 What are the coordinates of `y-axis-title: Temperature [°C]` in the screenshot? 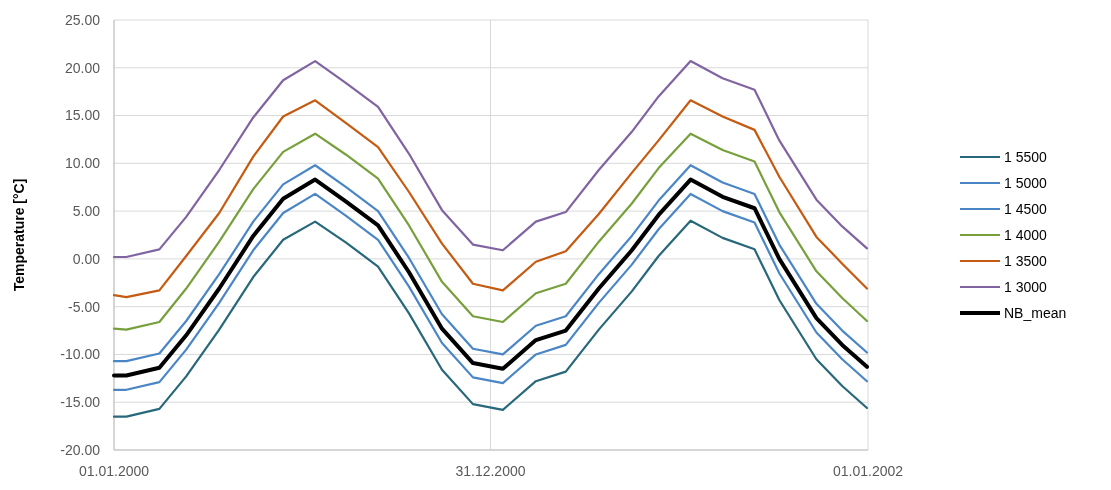 It's located at (19, 235).